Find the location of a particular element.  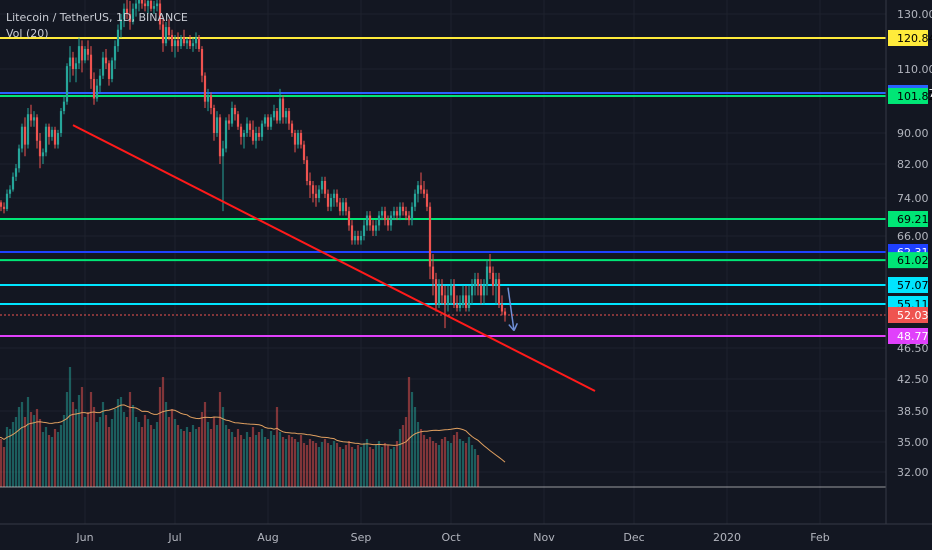

svg-text: 69.21 is located at coordinates (913, 219).